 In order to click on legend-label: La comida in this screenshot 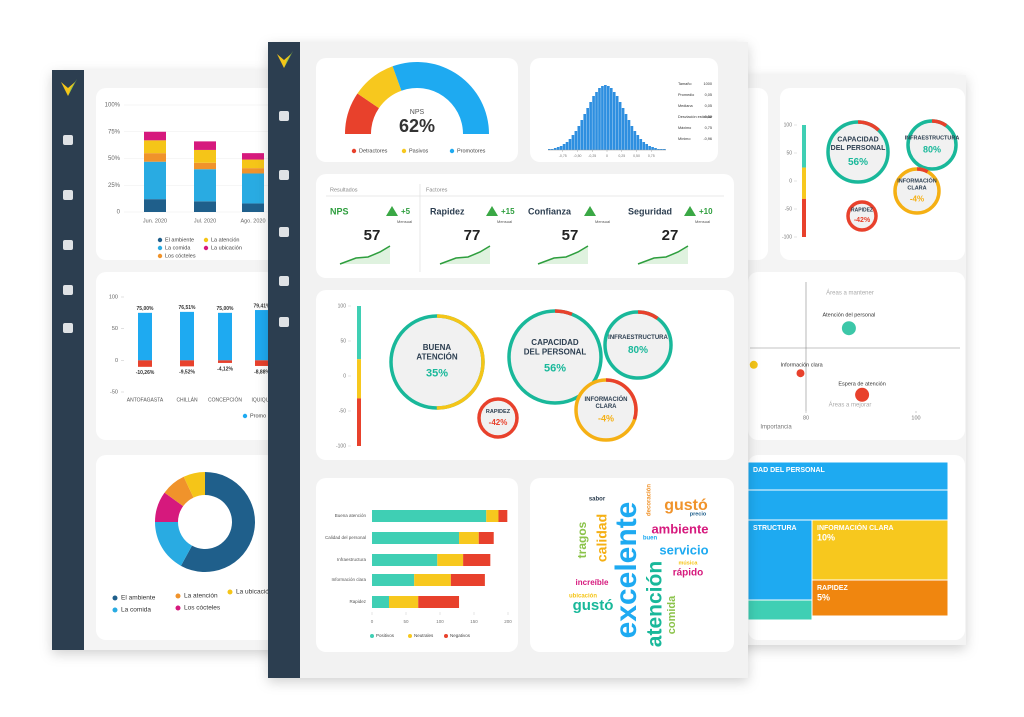, I will do `click(136, 610)`.